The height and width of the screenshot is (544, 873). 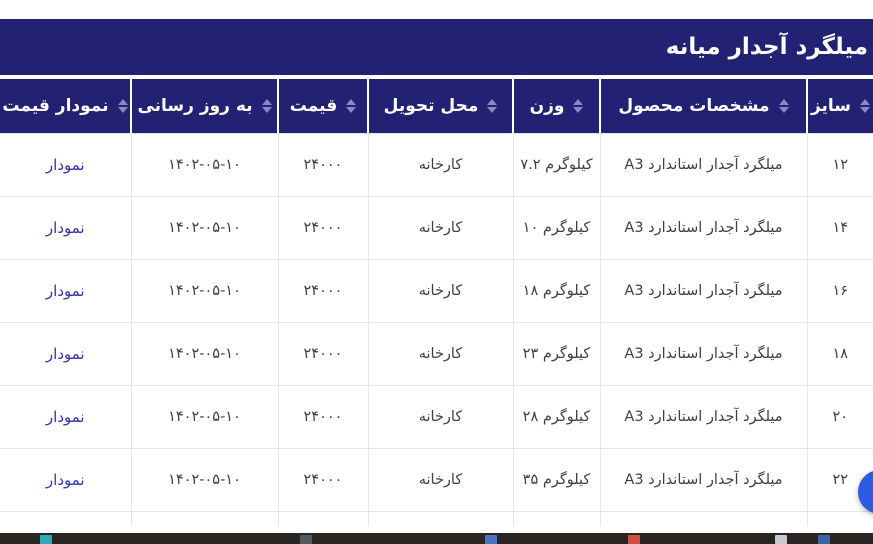 I want to click on cell-weight: ۱۰ کیلوگرم, so click(x=556, y=228).